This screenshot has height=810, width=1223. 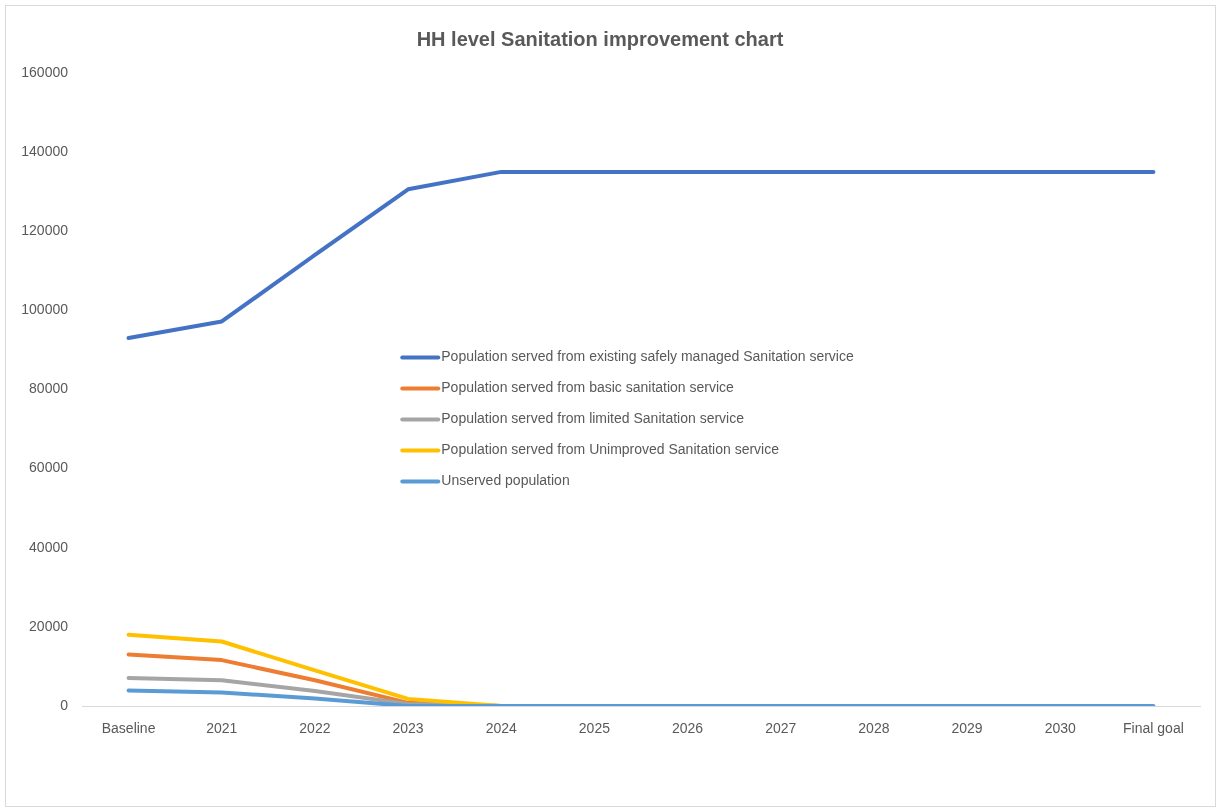 I want to click on x-tick-label: 2023, so click(x=408, y=728).